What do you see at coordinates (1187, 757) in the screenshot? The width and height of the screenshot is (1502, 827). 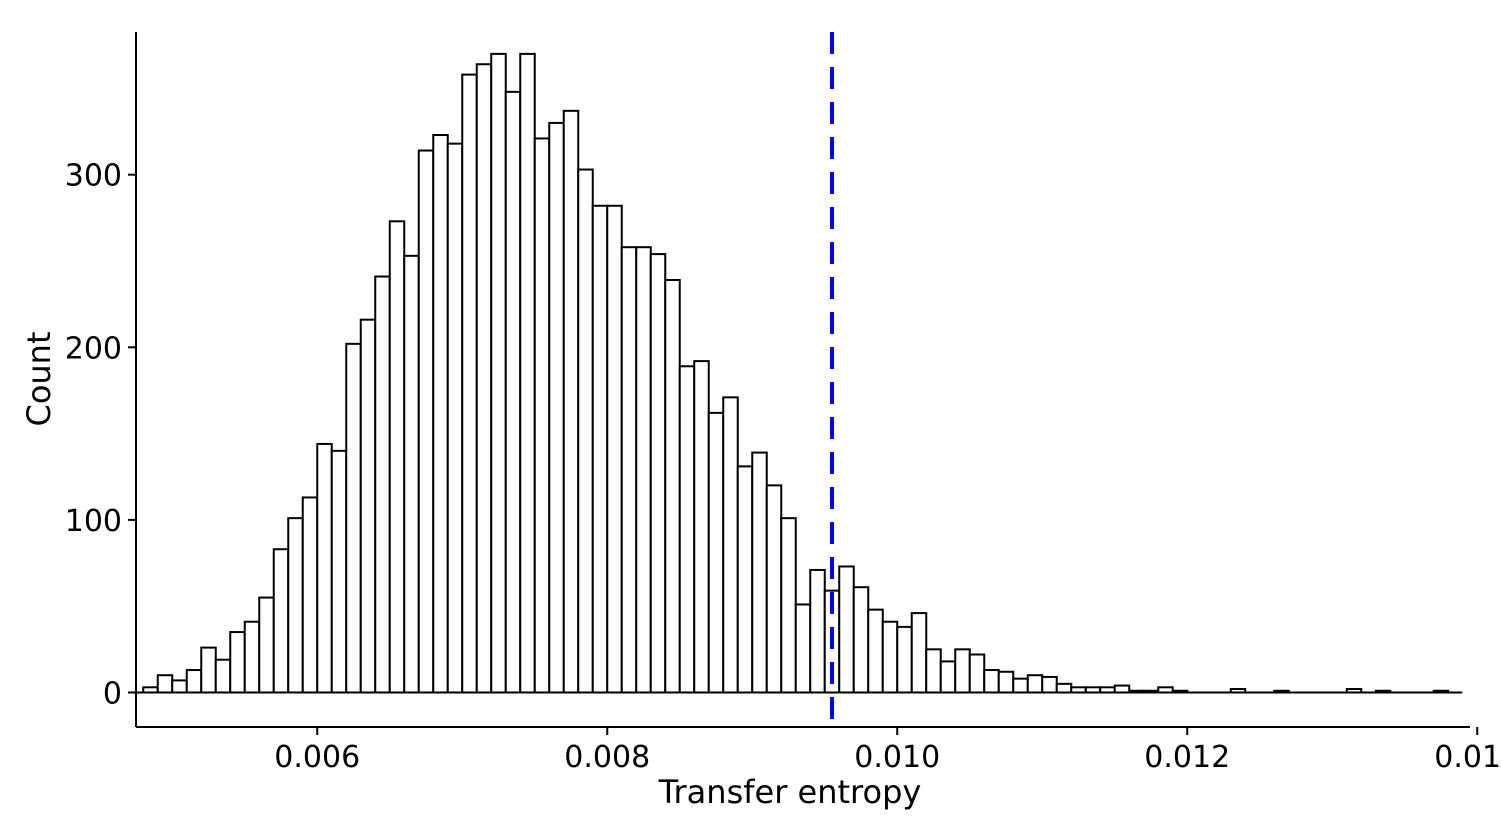 I see `x-tick-label: 0.012` at bounding box center [1187, 757].